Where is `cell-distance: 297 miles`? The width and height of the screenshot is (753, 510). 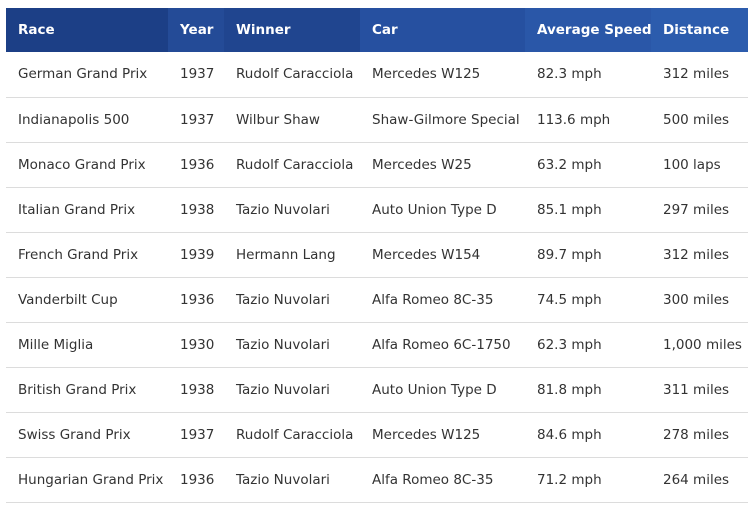
cell-distance: 297 miles is located at coordinates (699, 210).